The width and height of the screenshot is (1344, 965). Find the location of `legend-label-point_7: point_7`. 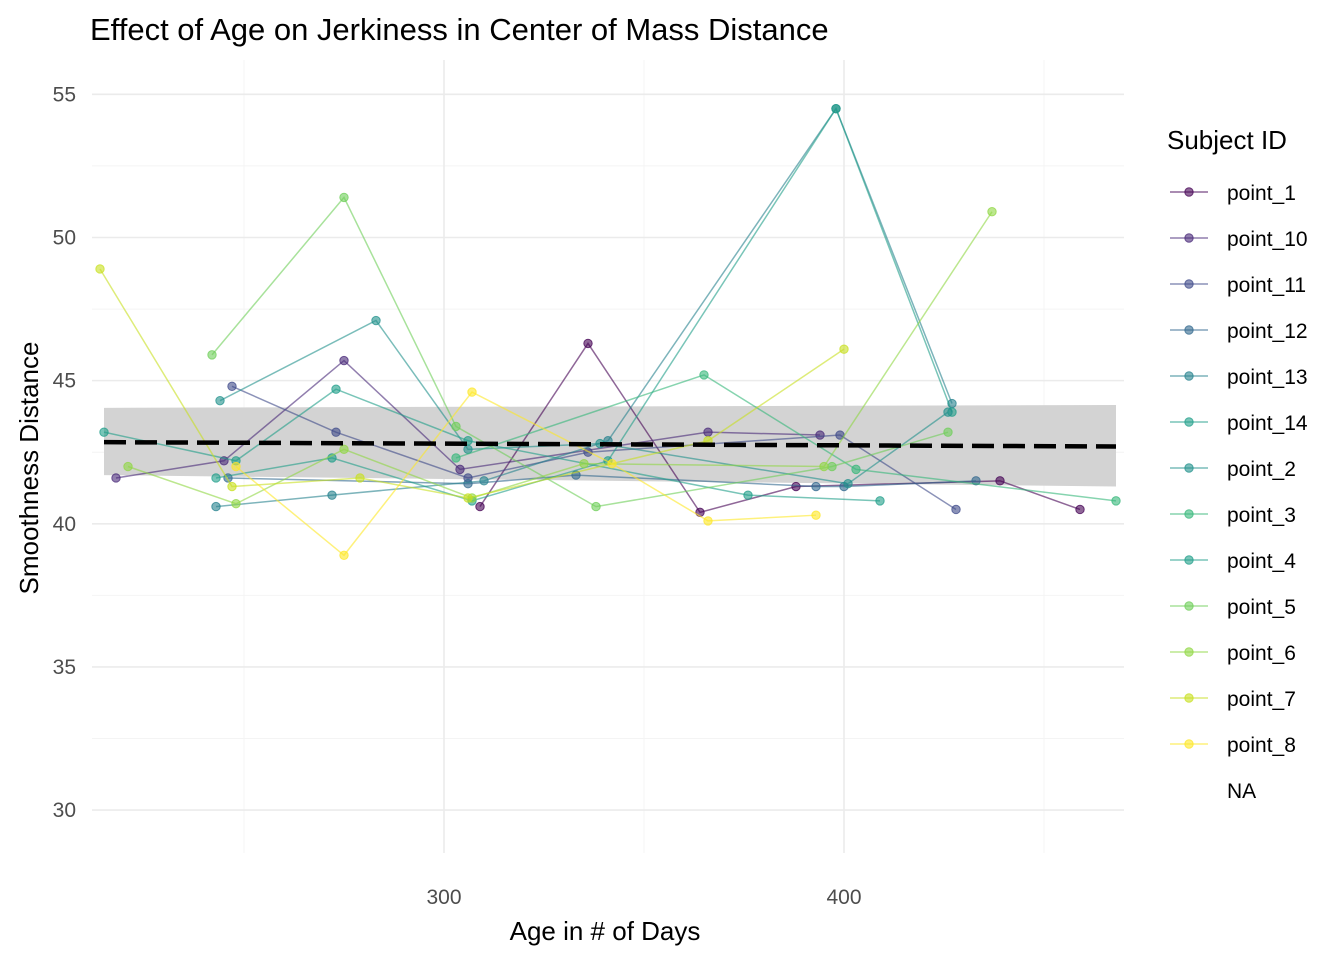

legend-label-point_7: point_7 is located at coordinates (1261, 699).